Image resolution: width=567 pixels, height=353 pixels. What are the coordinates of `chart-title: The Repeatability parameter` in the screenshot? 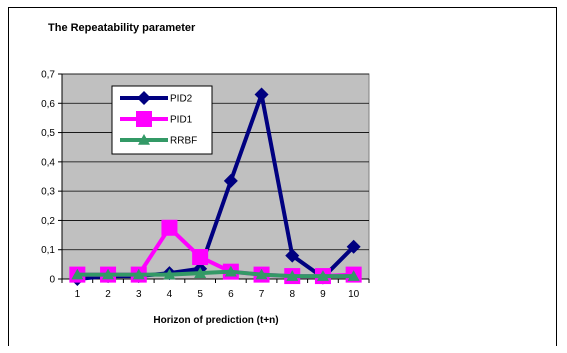 It's located at (122, 28).